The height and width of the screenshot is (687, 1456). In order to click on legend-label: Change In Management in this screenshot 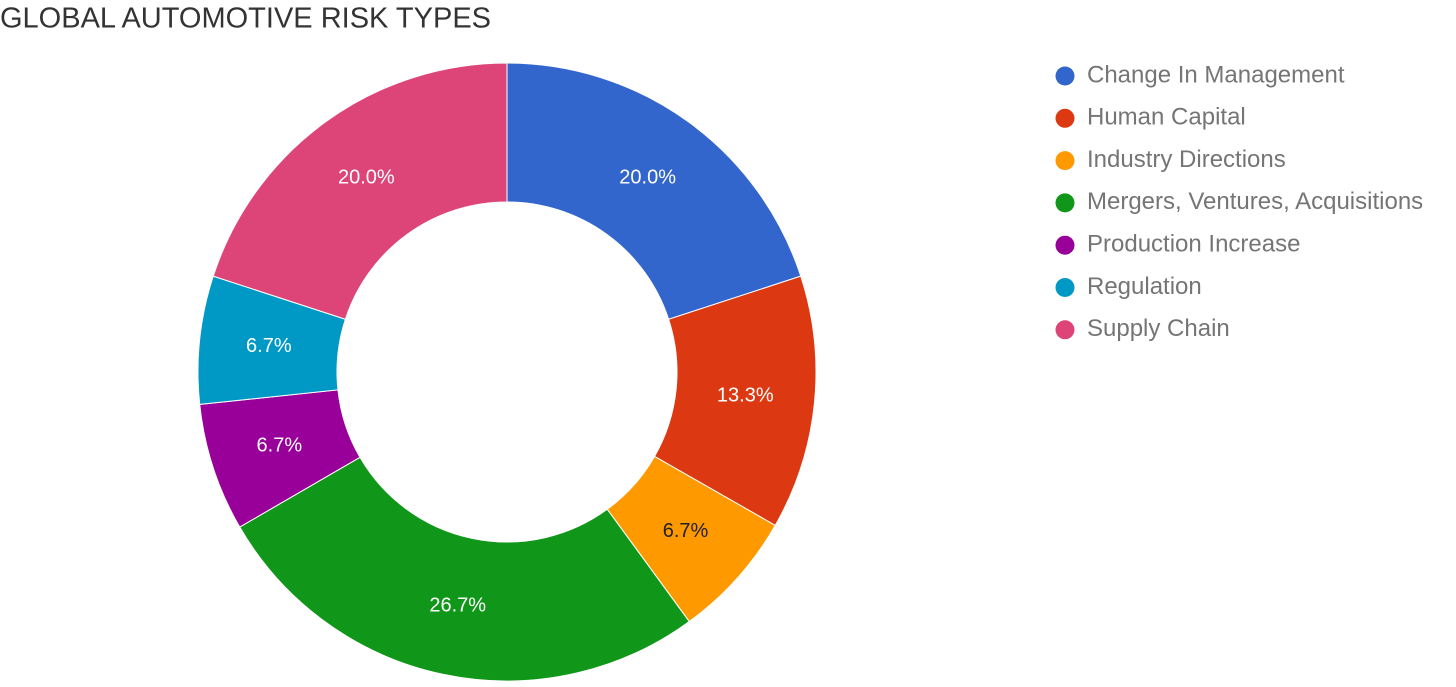, I will do `click(1216, 74)`.